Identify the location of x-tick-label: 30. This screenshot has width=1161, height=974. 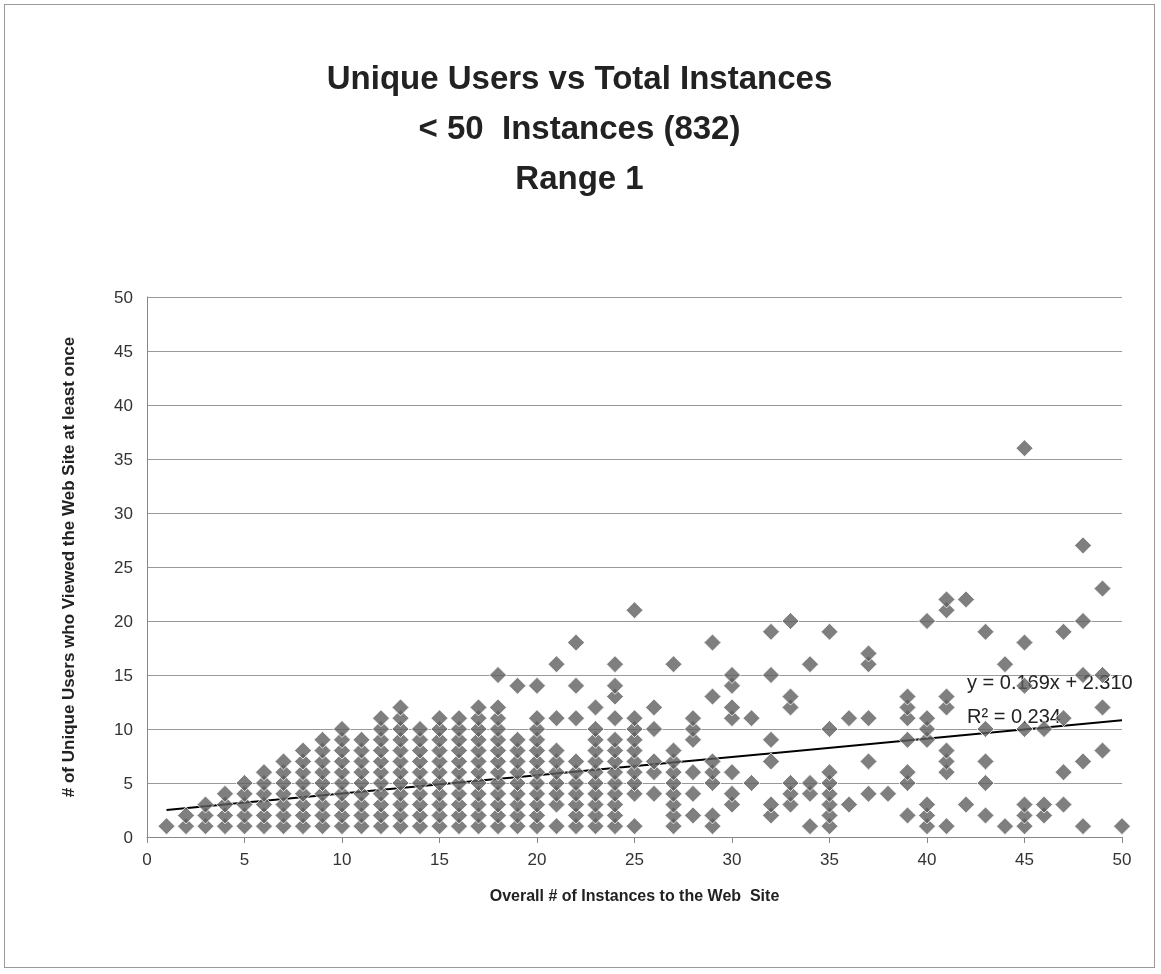
(732, 859).